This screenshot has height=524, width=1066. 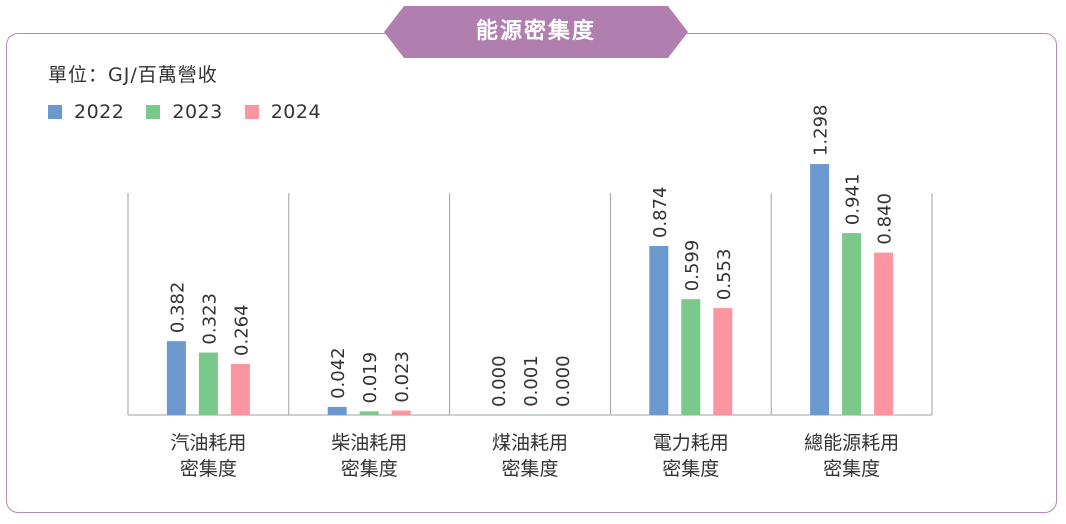 What do you see at coordinates (338, 373) in the screenshot?
I see `data-label: 0.042` at bounding box center [338, 373].